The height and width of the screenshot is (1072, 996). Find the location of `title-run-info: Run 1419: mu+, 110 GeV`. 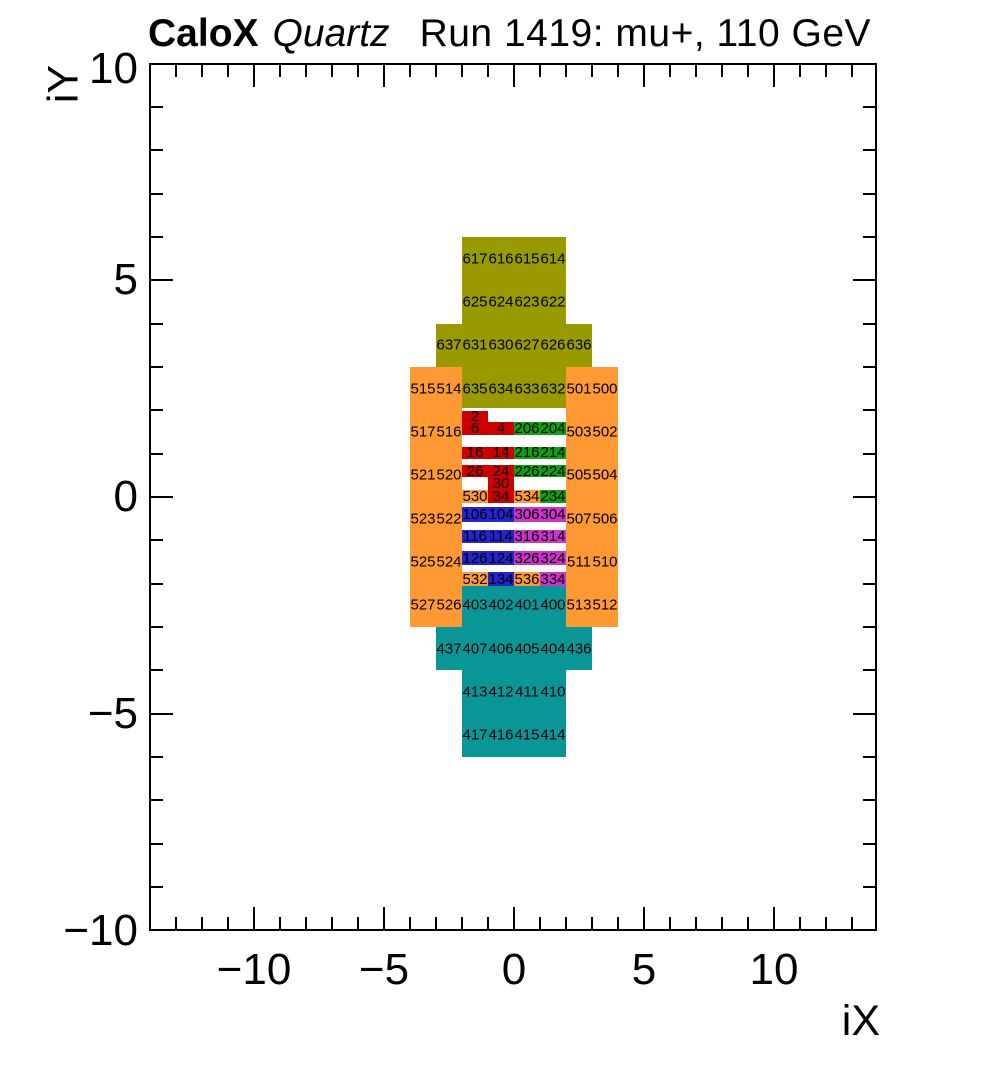

title-run-info: Run 1419: mu+, 110 GeV is located at coordinates (645, 33).